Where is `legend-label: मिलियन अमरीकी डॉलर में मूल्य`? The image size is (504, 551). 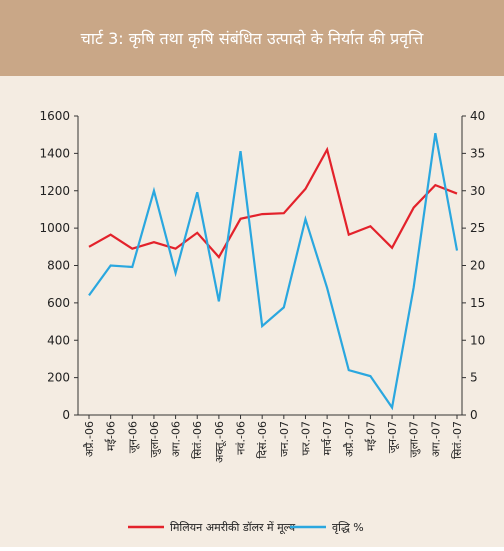 legend-label: मिलियन अमरीकी डॉलर में मूल्य is located at coordinates (233, 528).